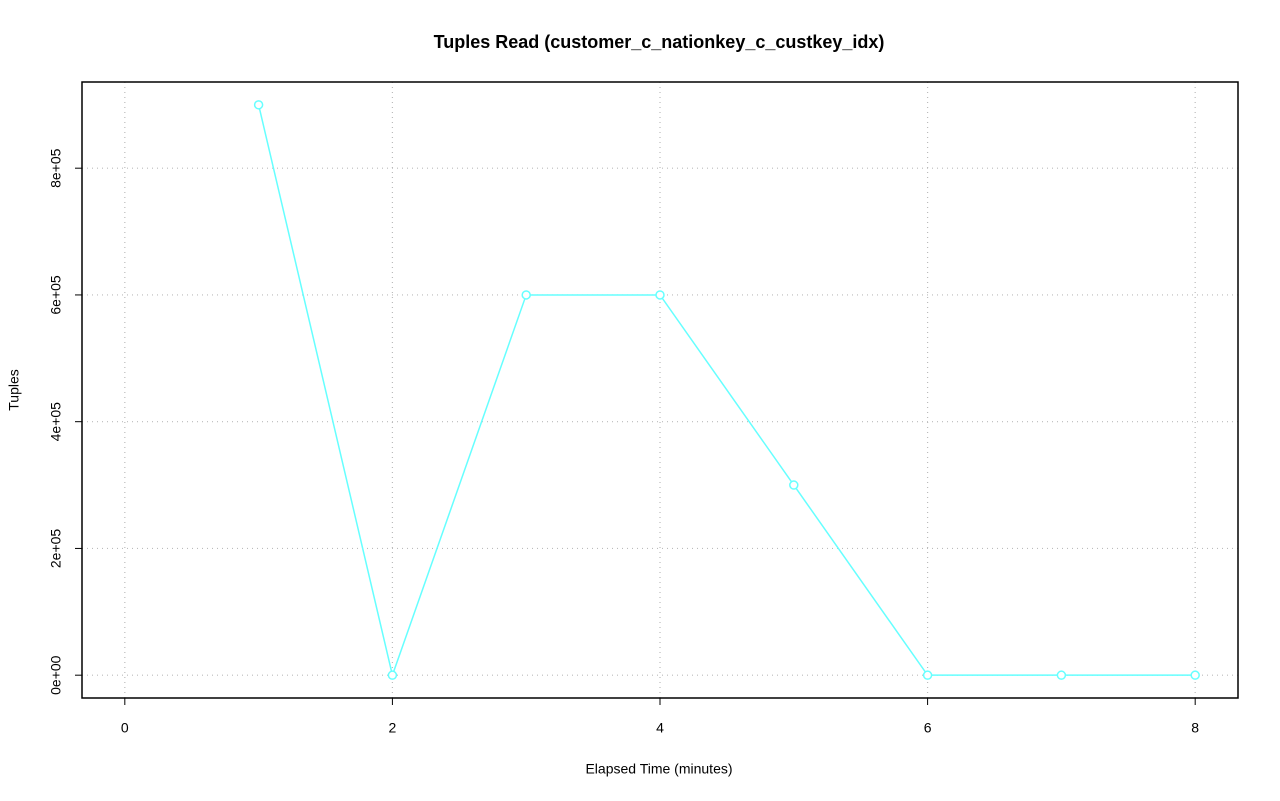 The width and height of the screenshot is (1280, 801). I want to click on x-tick-label: 0, so click(125, 728).